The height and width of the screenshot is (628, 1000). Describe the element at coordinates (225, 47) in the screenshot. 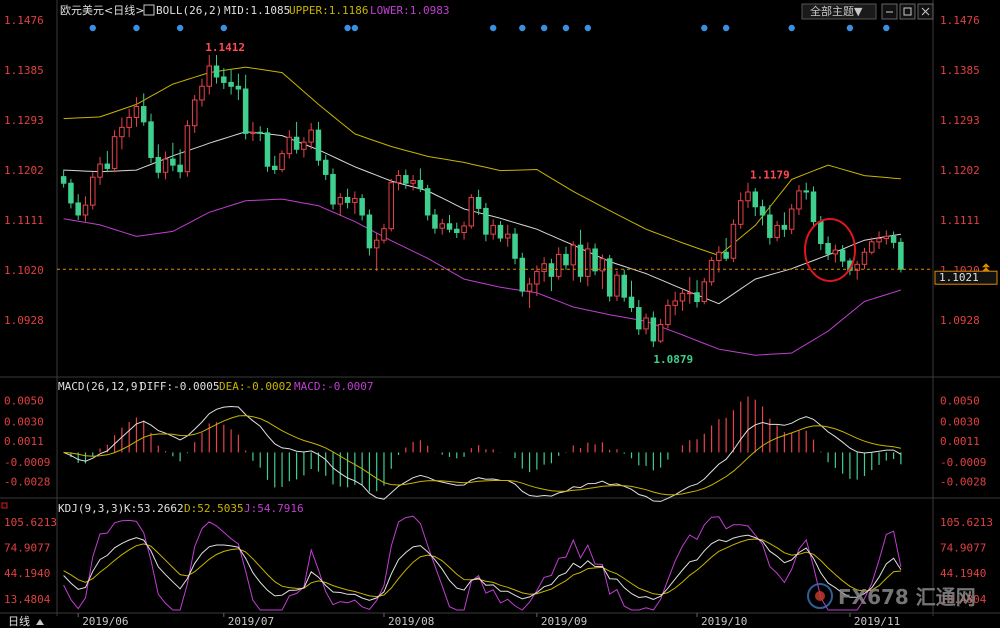

I see `annotation-high: 1.1412` at that location.